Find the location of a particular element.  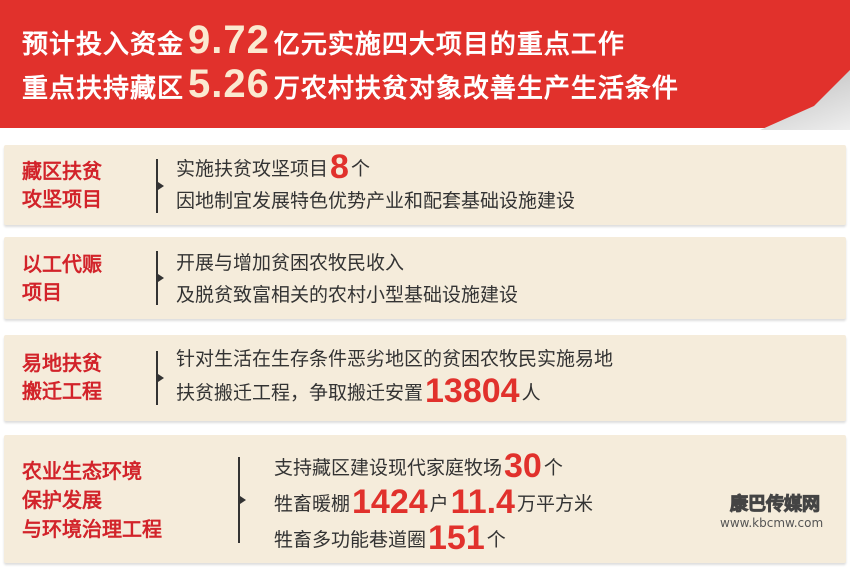

text: 户 is located at coordinates (439, 504).